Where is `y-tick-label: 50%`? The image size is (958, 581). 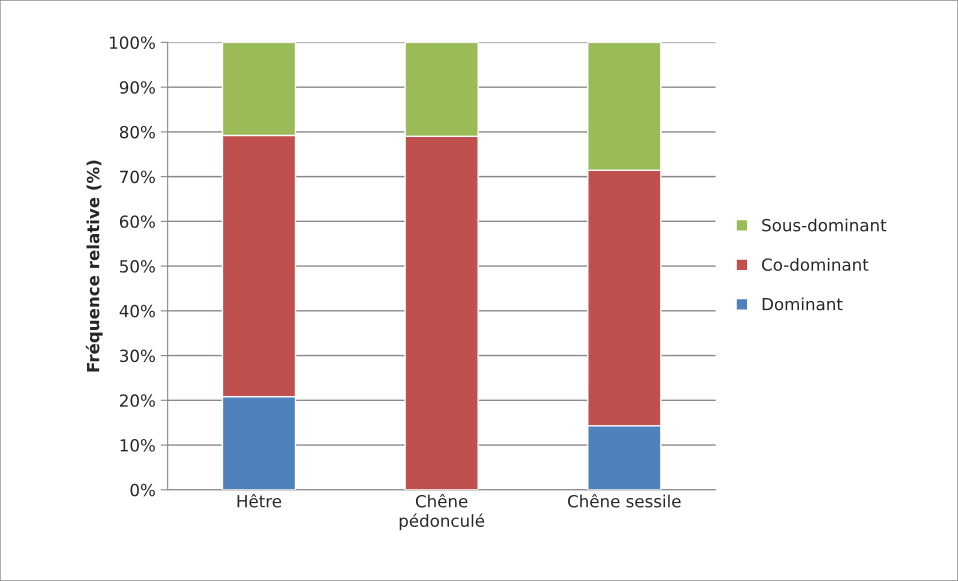 y-tick-label: 50% is located at coordinates (137, 266).